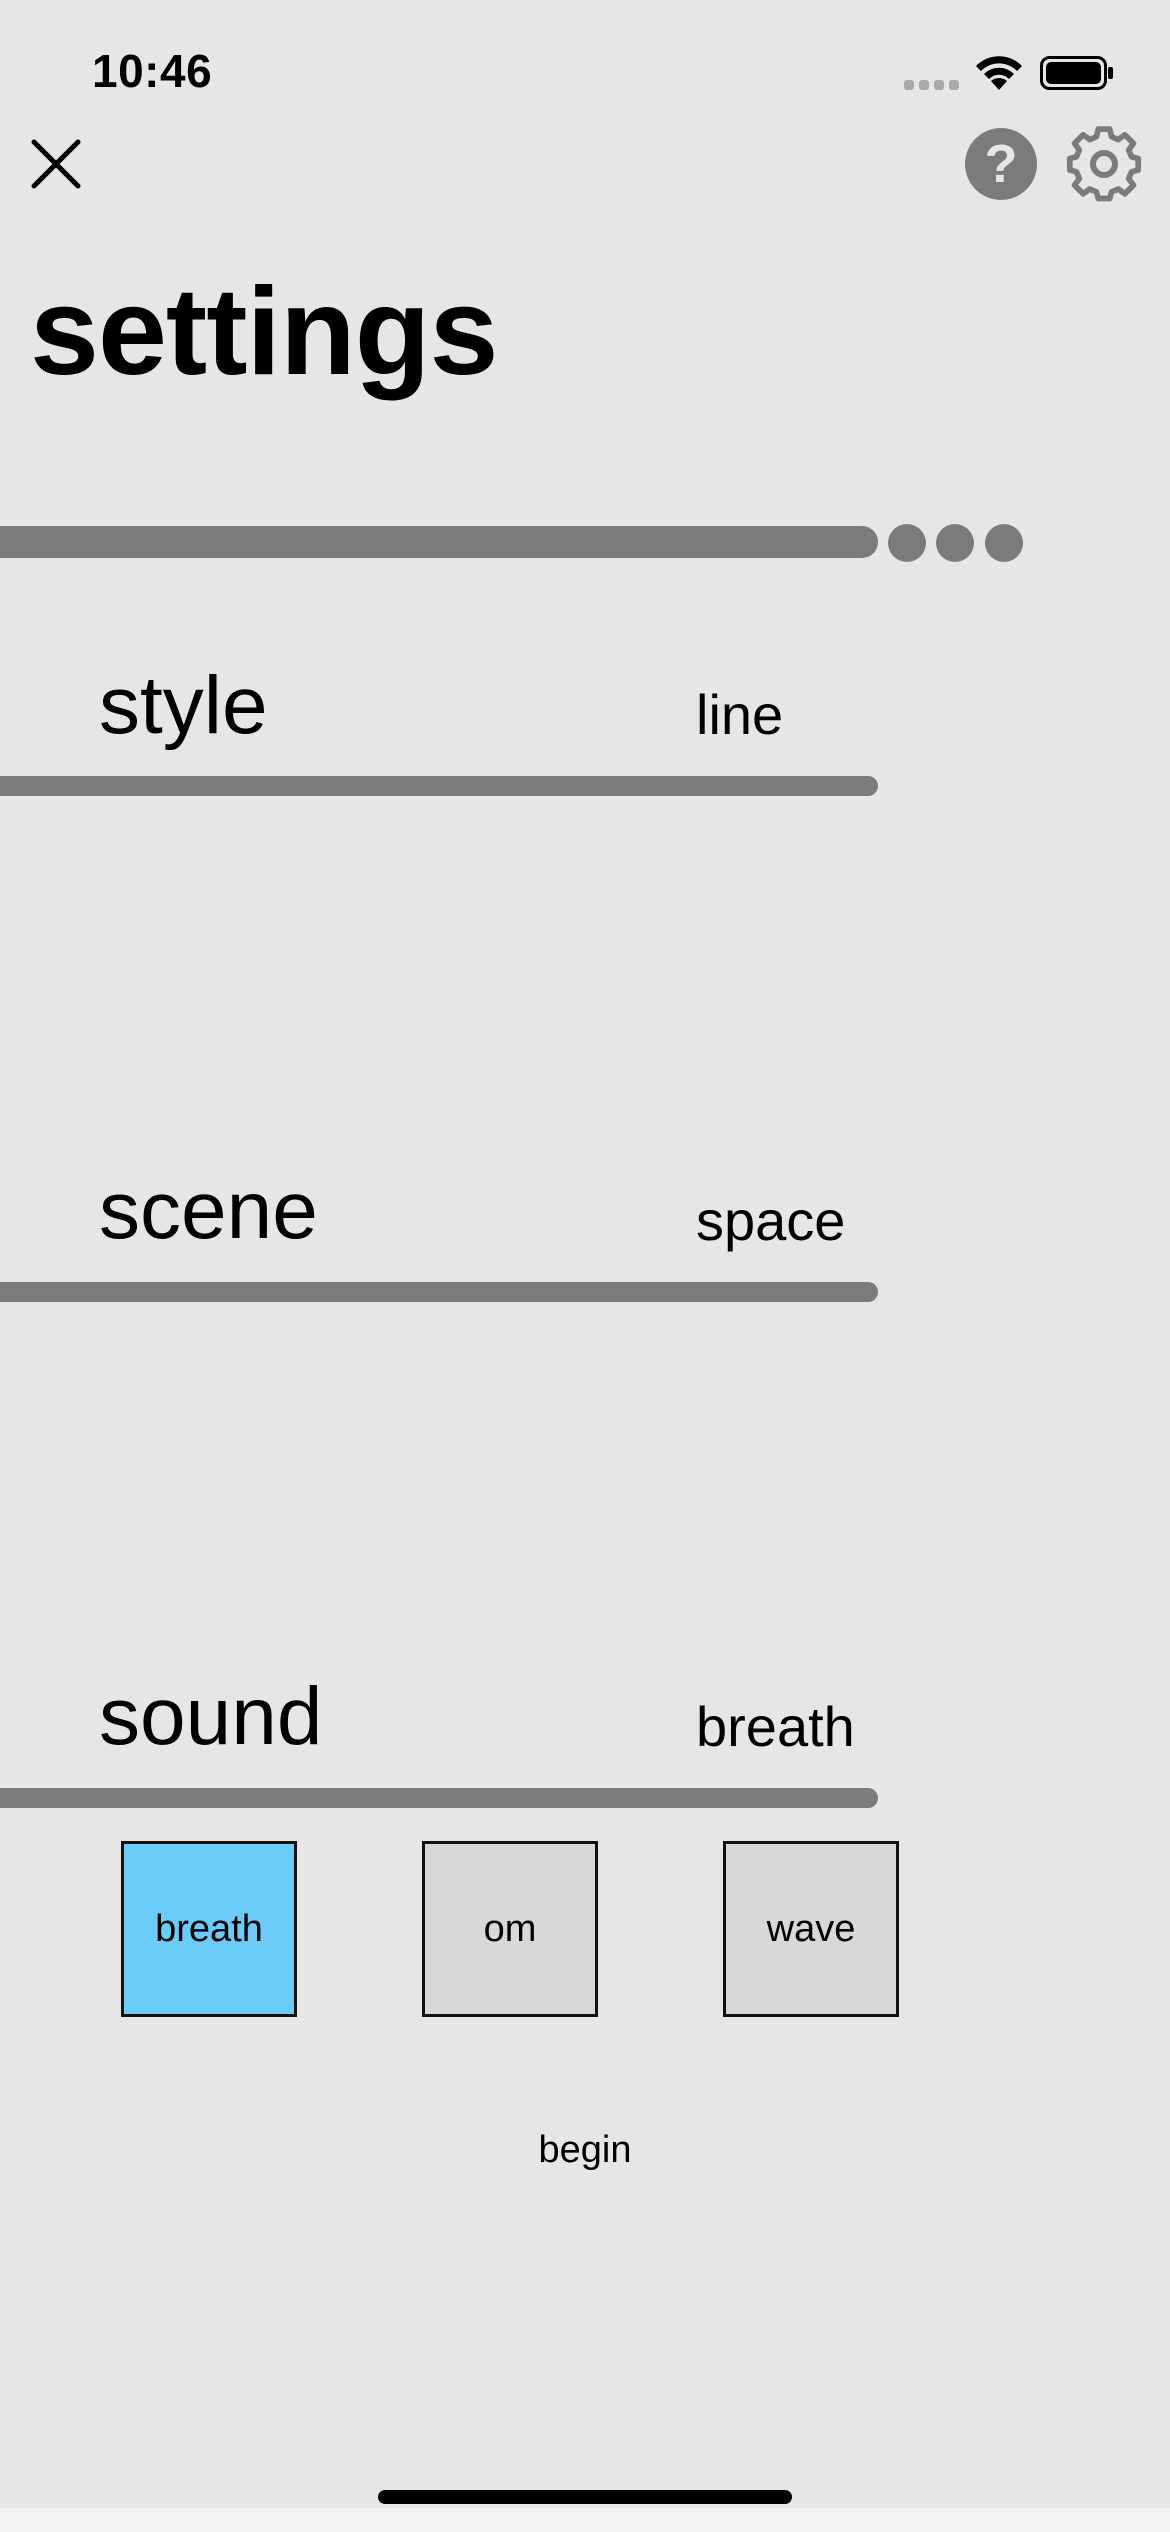  What do you see at coordinates (1104, 164) in the screenshot?
I see `gear-icon` at bounding box center [1104, 164].